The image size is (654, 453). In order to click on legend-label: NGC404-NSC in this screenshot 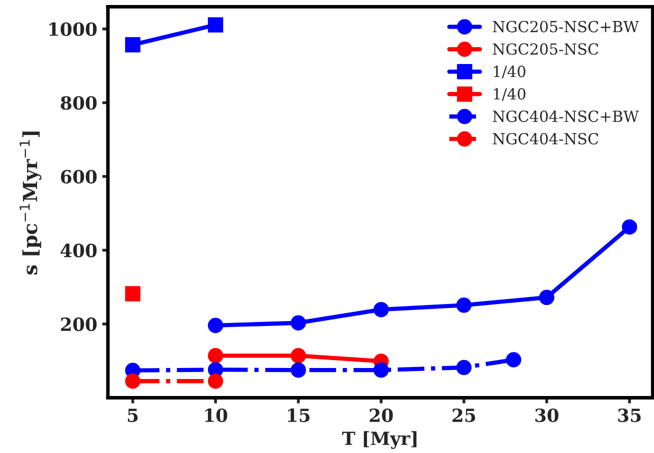, I will do `click(545, 138)`.